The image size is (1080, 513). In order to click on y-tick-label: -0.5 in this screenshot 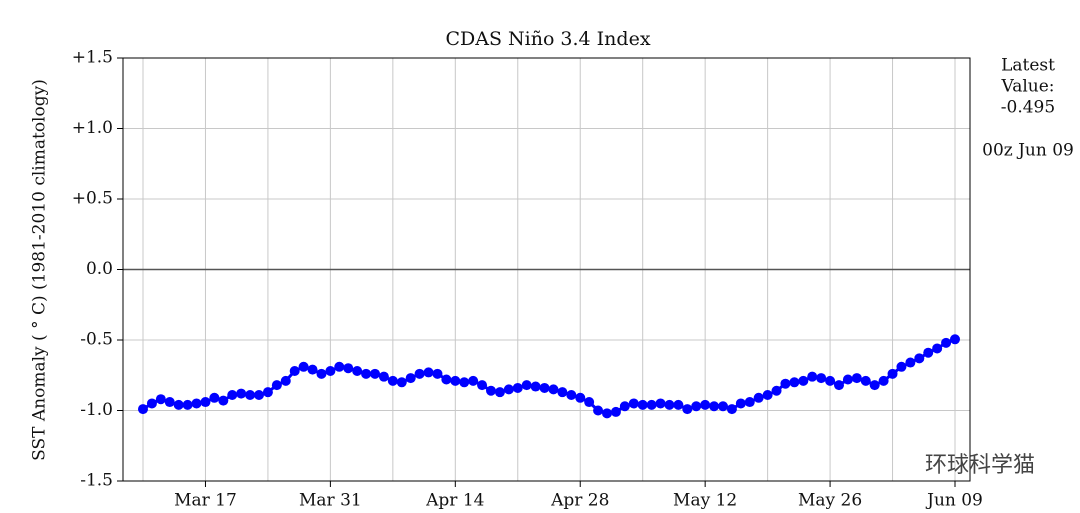, I will do `click(96, 340)`.